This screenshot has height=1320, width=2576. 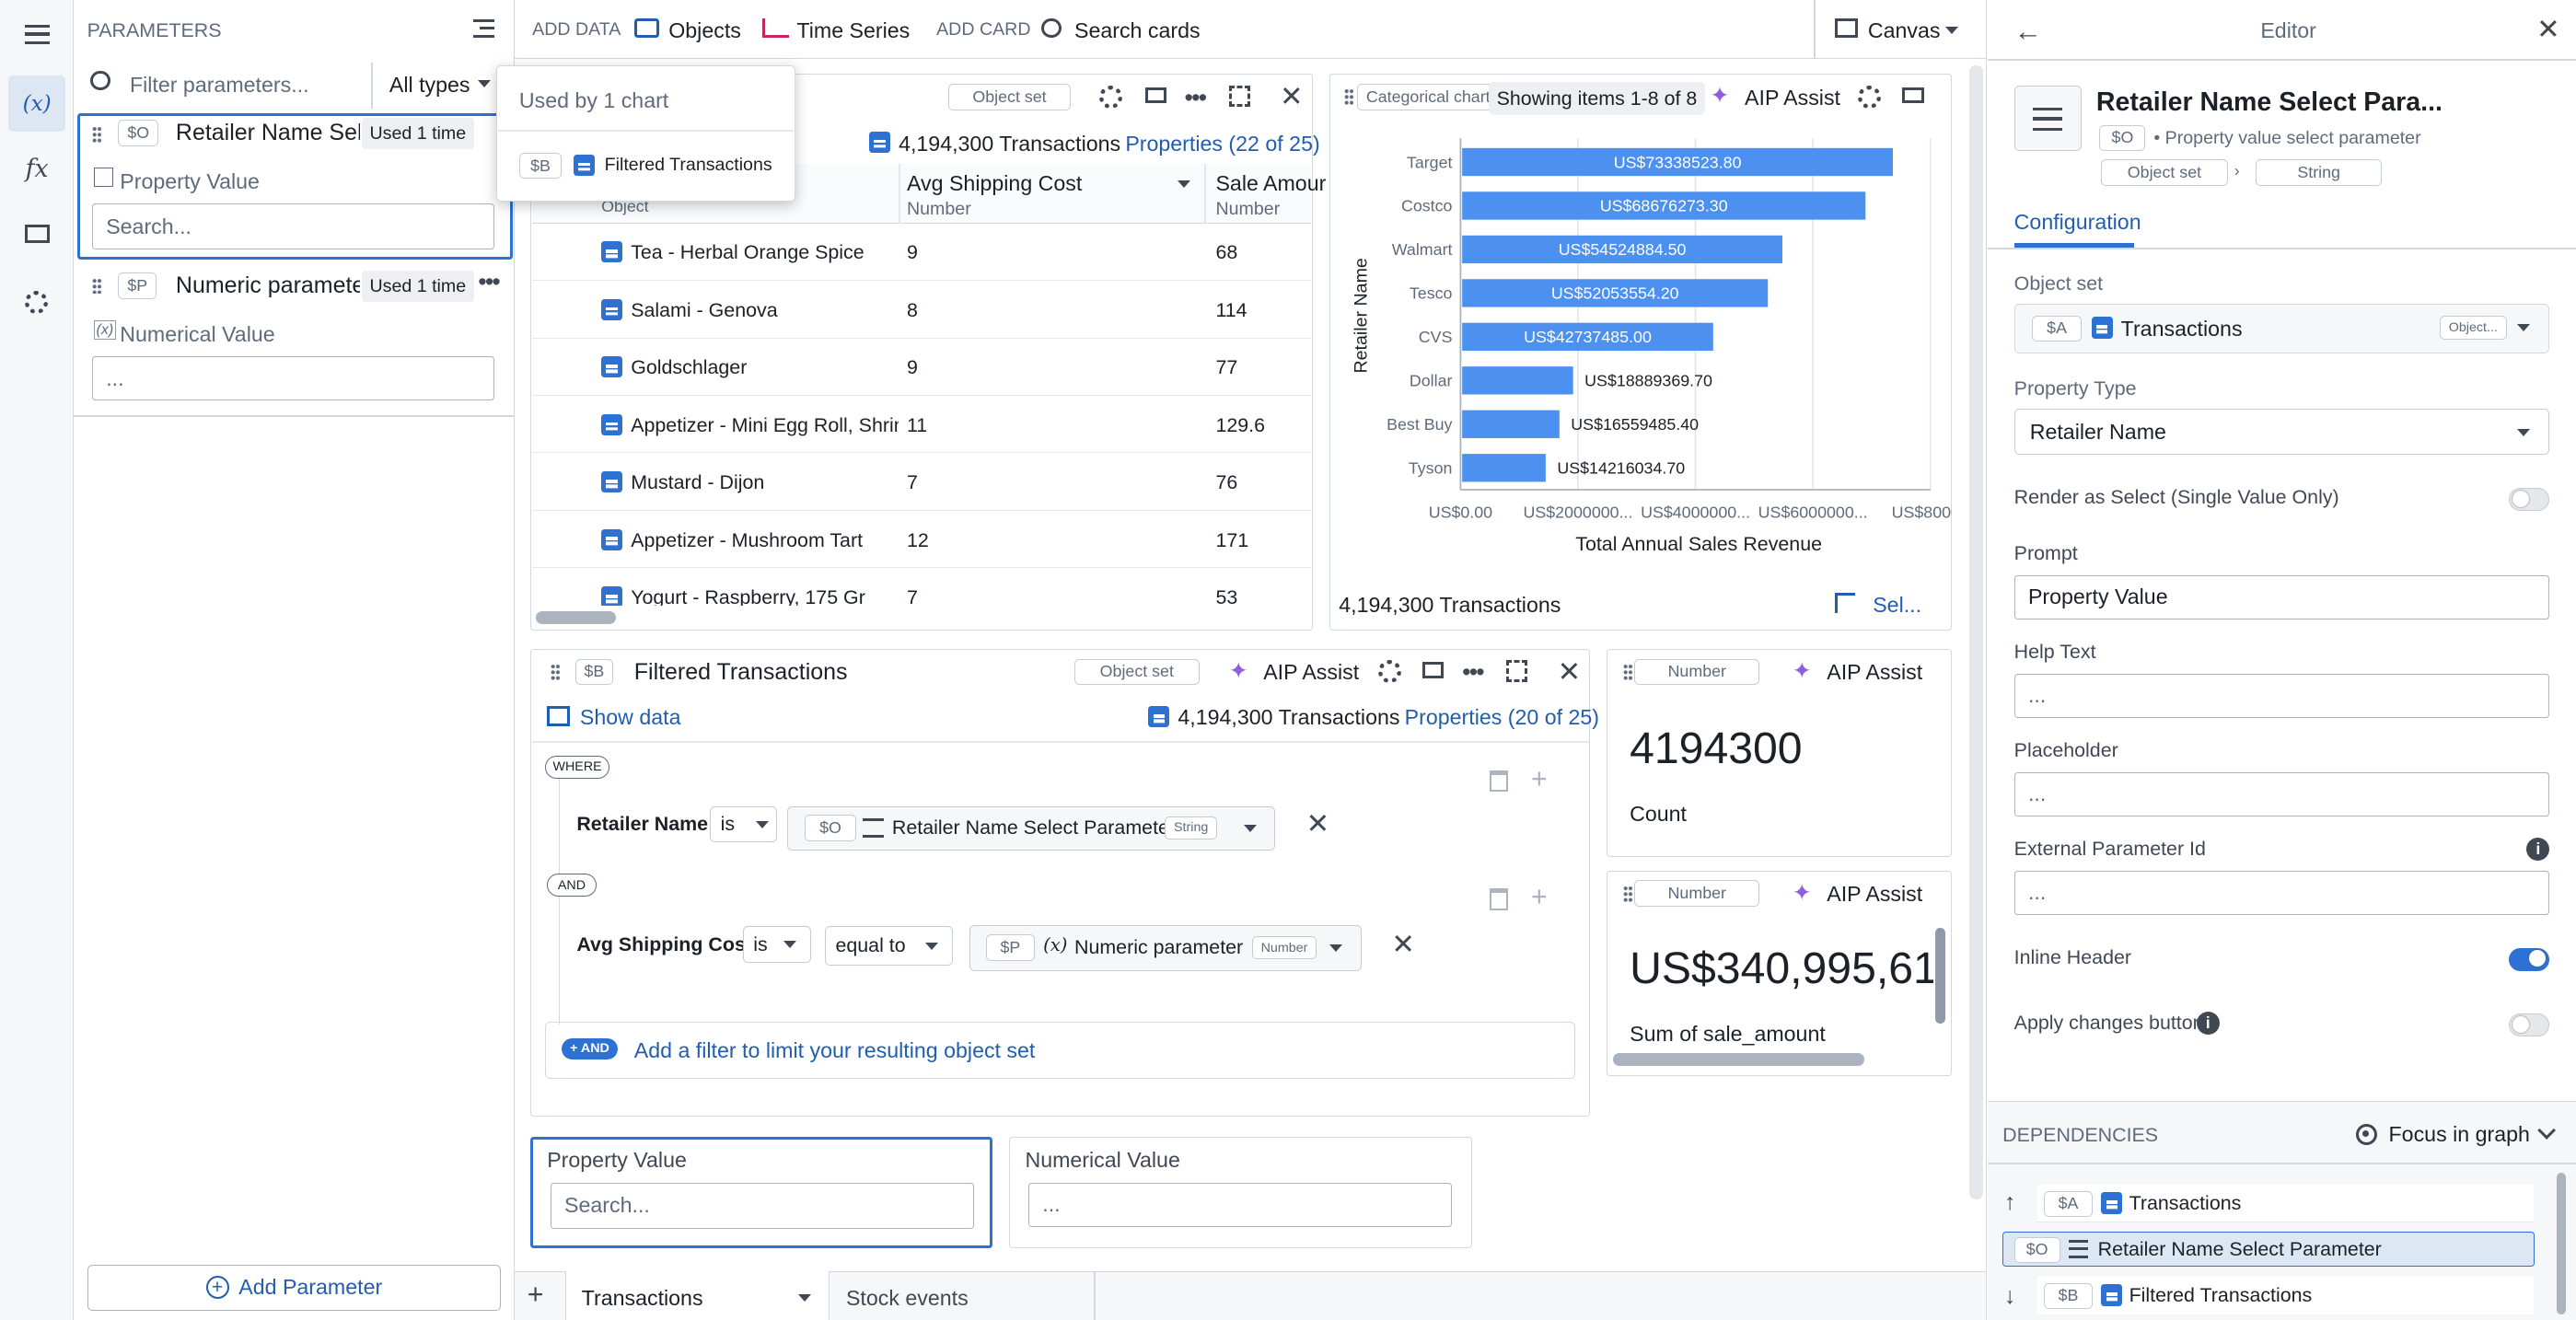 I want to click on add-and-button: + AND, so click(x=590, y=1048).